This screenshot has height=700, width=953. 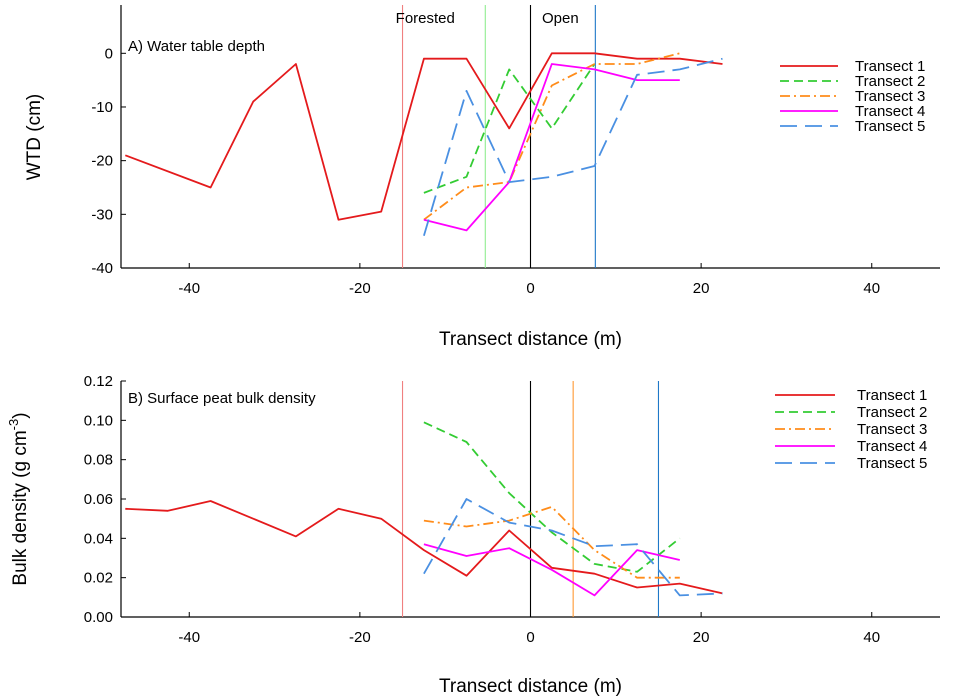 What do you see at coordinates (98, 499) in the screenshot?
I see `panel-b-y-tick-label: 0.06` at bounding box center [98, 499].